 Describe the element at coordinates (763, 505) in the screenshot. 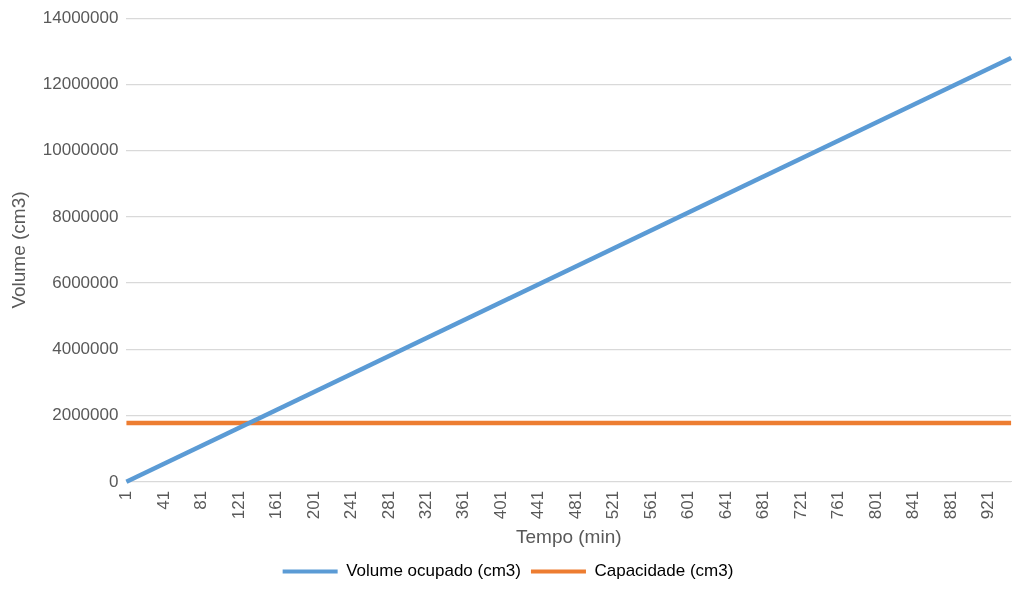

I see `x-tick-label: 681` at that location.